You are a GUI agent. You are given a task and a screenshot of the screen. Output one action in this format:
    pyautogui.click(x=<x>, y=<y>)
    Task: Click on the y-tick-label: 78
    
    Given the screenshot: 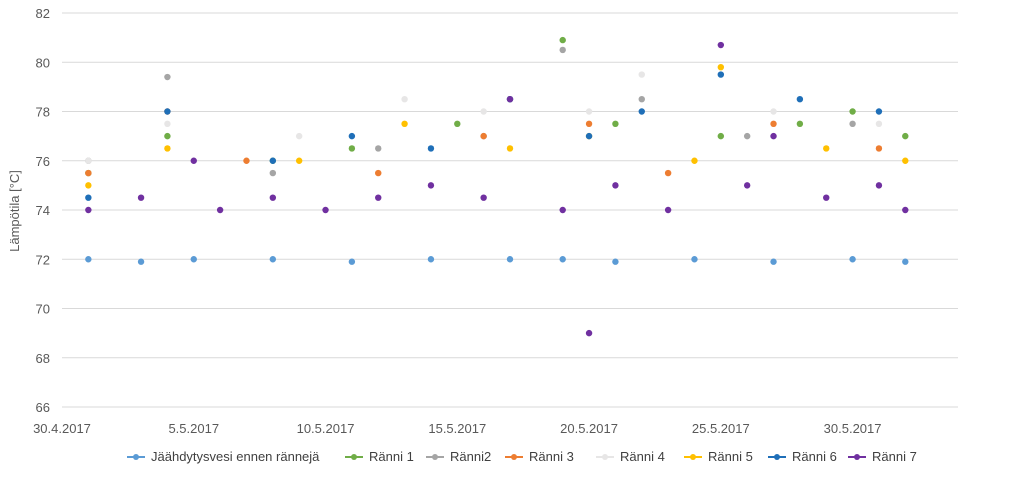 What is the action you would take?
    pyautogui.click(x=43, y=112)
    